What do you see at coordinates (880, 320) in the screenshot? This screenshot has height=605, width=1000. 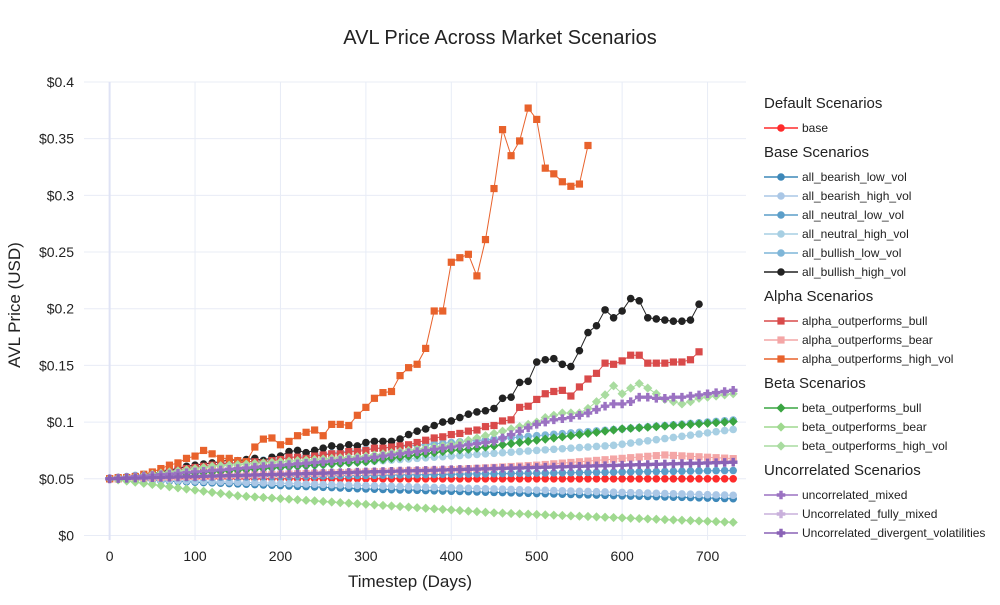 I see `legend-item: alpha_outperforms_bull` at bounding box center [880, 320].